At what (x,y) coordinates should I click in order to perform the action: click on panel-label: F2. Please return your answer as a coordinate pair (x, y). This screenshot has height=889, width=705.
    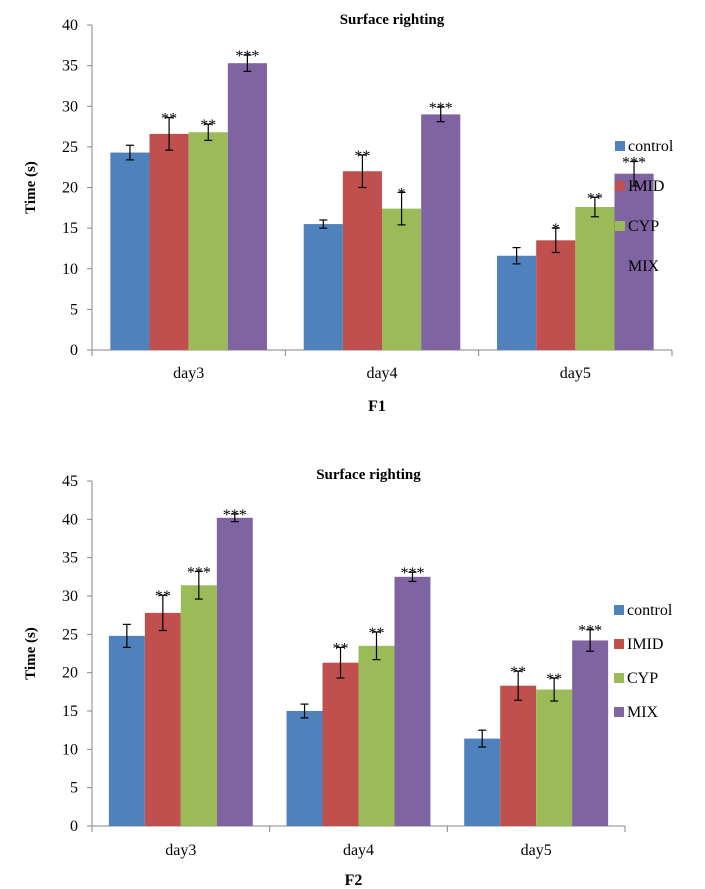
    Looking at the image, I should click on (354, 880).